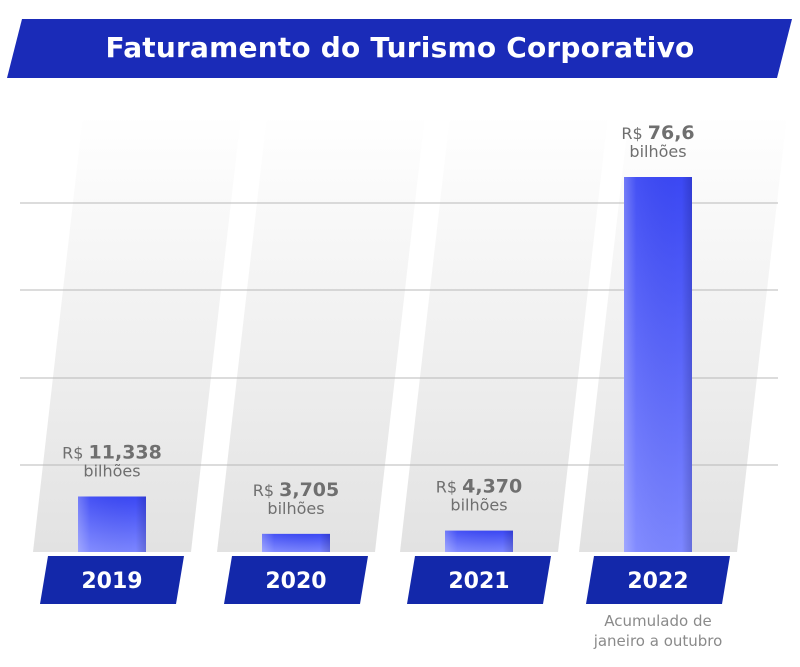 Image resolution: width=800 pixels, height=667 pixels. What do you see at coordinates (478, 505) in the screenshot?
I see `data-label-unit-2021: bilhões` at bounding box center [478, 505].